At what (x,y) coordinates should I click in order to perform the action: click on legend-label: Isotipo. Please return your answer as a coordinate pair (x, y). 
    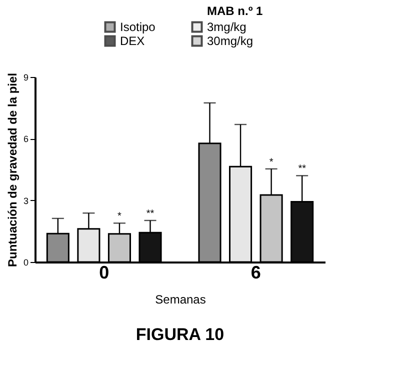
    Looking at the image, I should click on (138, 27).